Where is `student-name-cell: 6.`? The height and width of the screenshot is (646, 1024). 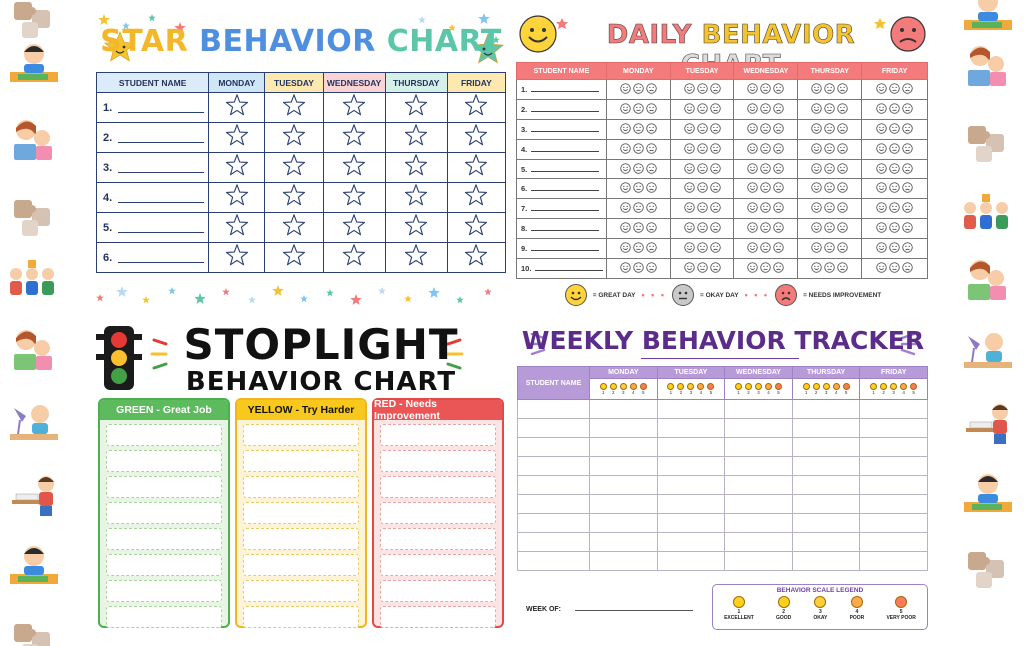
student-name-cell: 6. is located at coordinates (152, 257).